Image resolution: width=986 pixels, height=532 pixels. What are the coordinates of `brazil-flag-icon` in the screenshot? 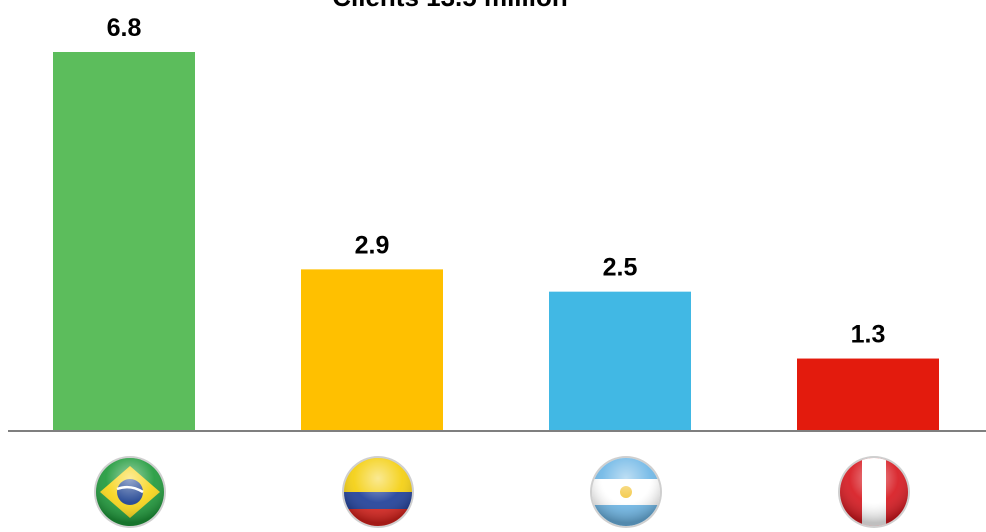 It's located at (130, 492).